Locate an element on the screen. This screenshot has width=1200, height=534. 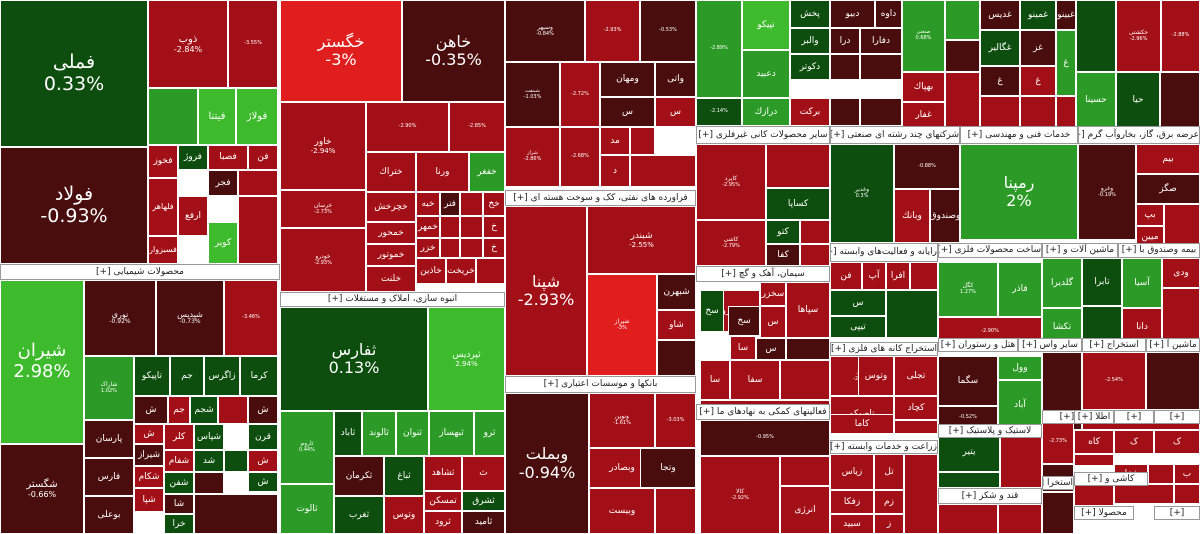
treemap-tile: شپاس is located at coordinates (209, 437).